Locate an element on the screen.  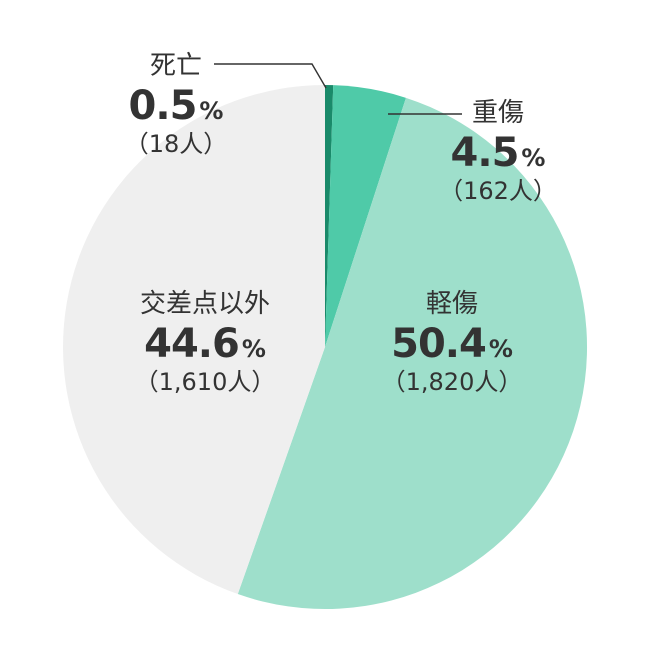
slice-label-outside-intersection: 交差点以外 44.6% （1,610人） is located at coordinates (205, 342).